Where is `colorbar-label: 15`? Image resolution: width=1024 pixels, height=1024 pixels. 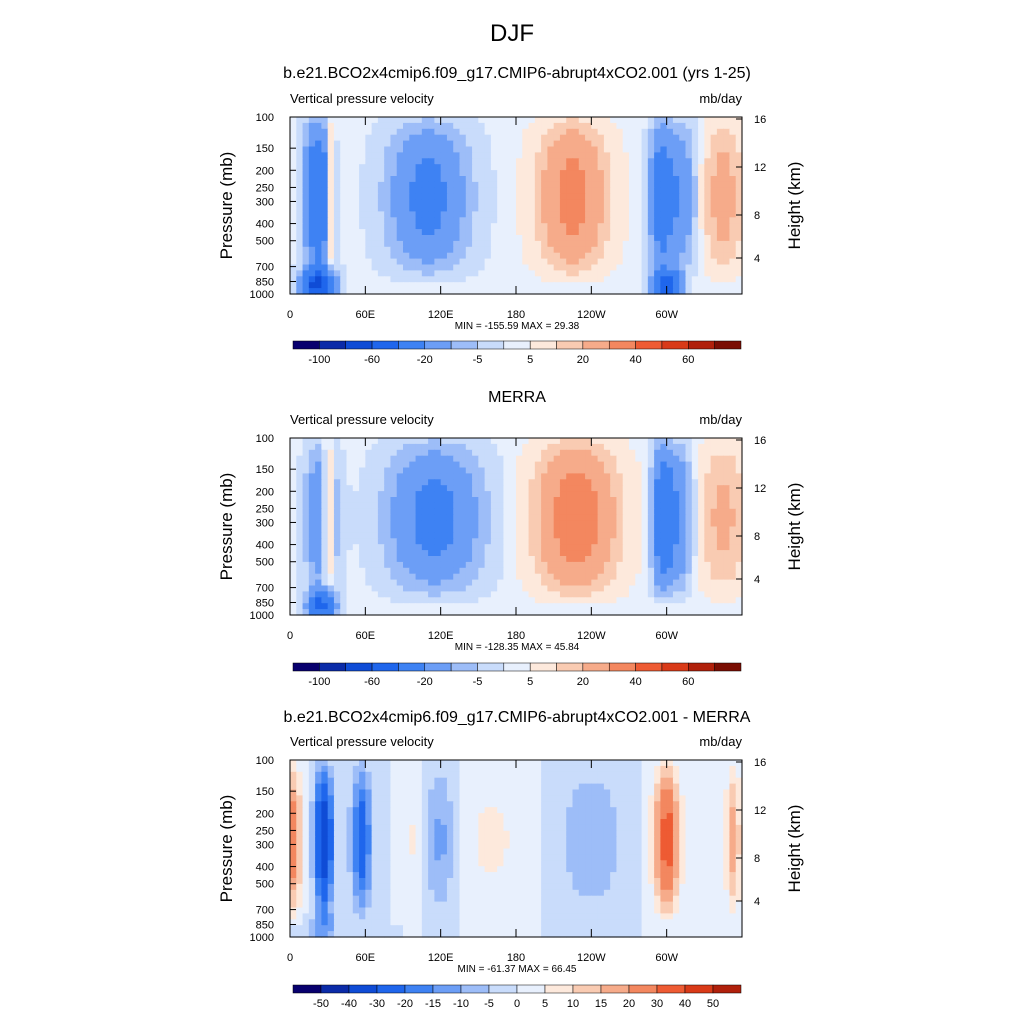 colorbar-label: 15 is located at coordinates (601, 1004).